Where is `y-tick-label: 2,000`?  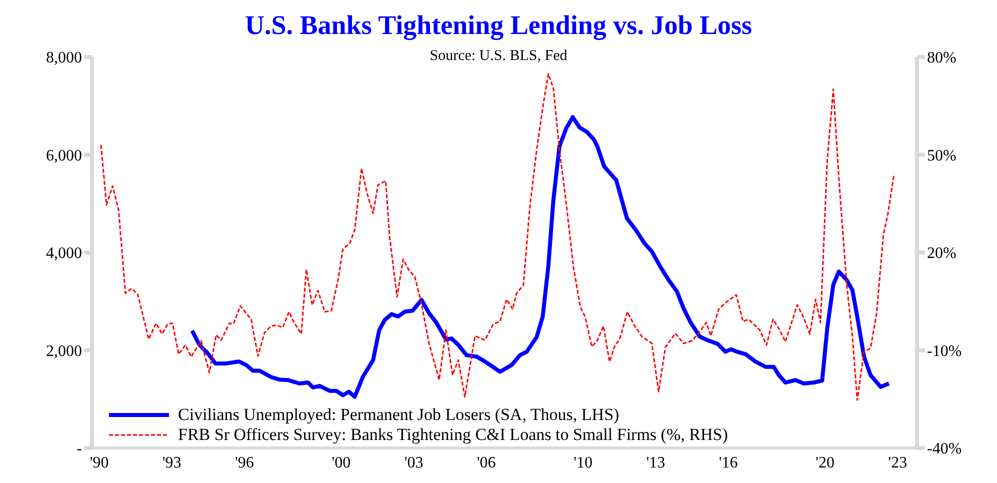 y-tick-label: 2,000 is located at coordinates (64, 351).